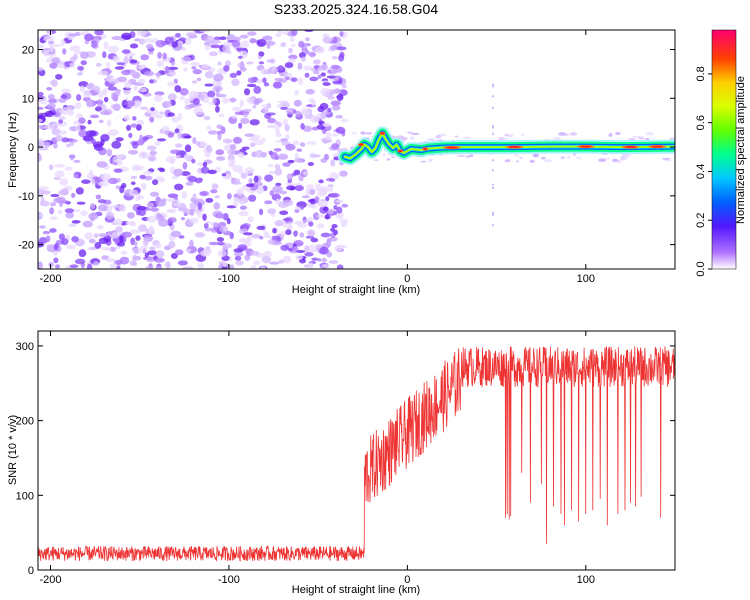 The width and height of the screenshot is (750, 600). What do you see at coordinates (25, 496) in the screenshot?
I see `snr-ytick-label: 100` at bounding box center [25, 496].